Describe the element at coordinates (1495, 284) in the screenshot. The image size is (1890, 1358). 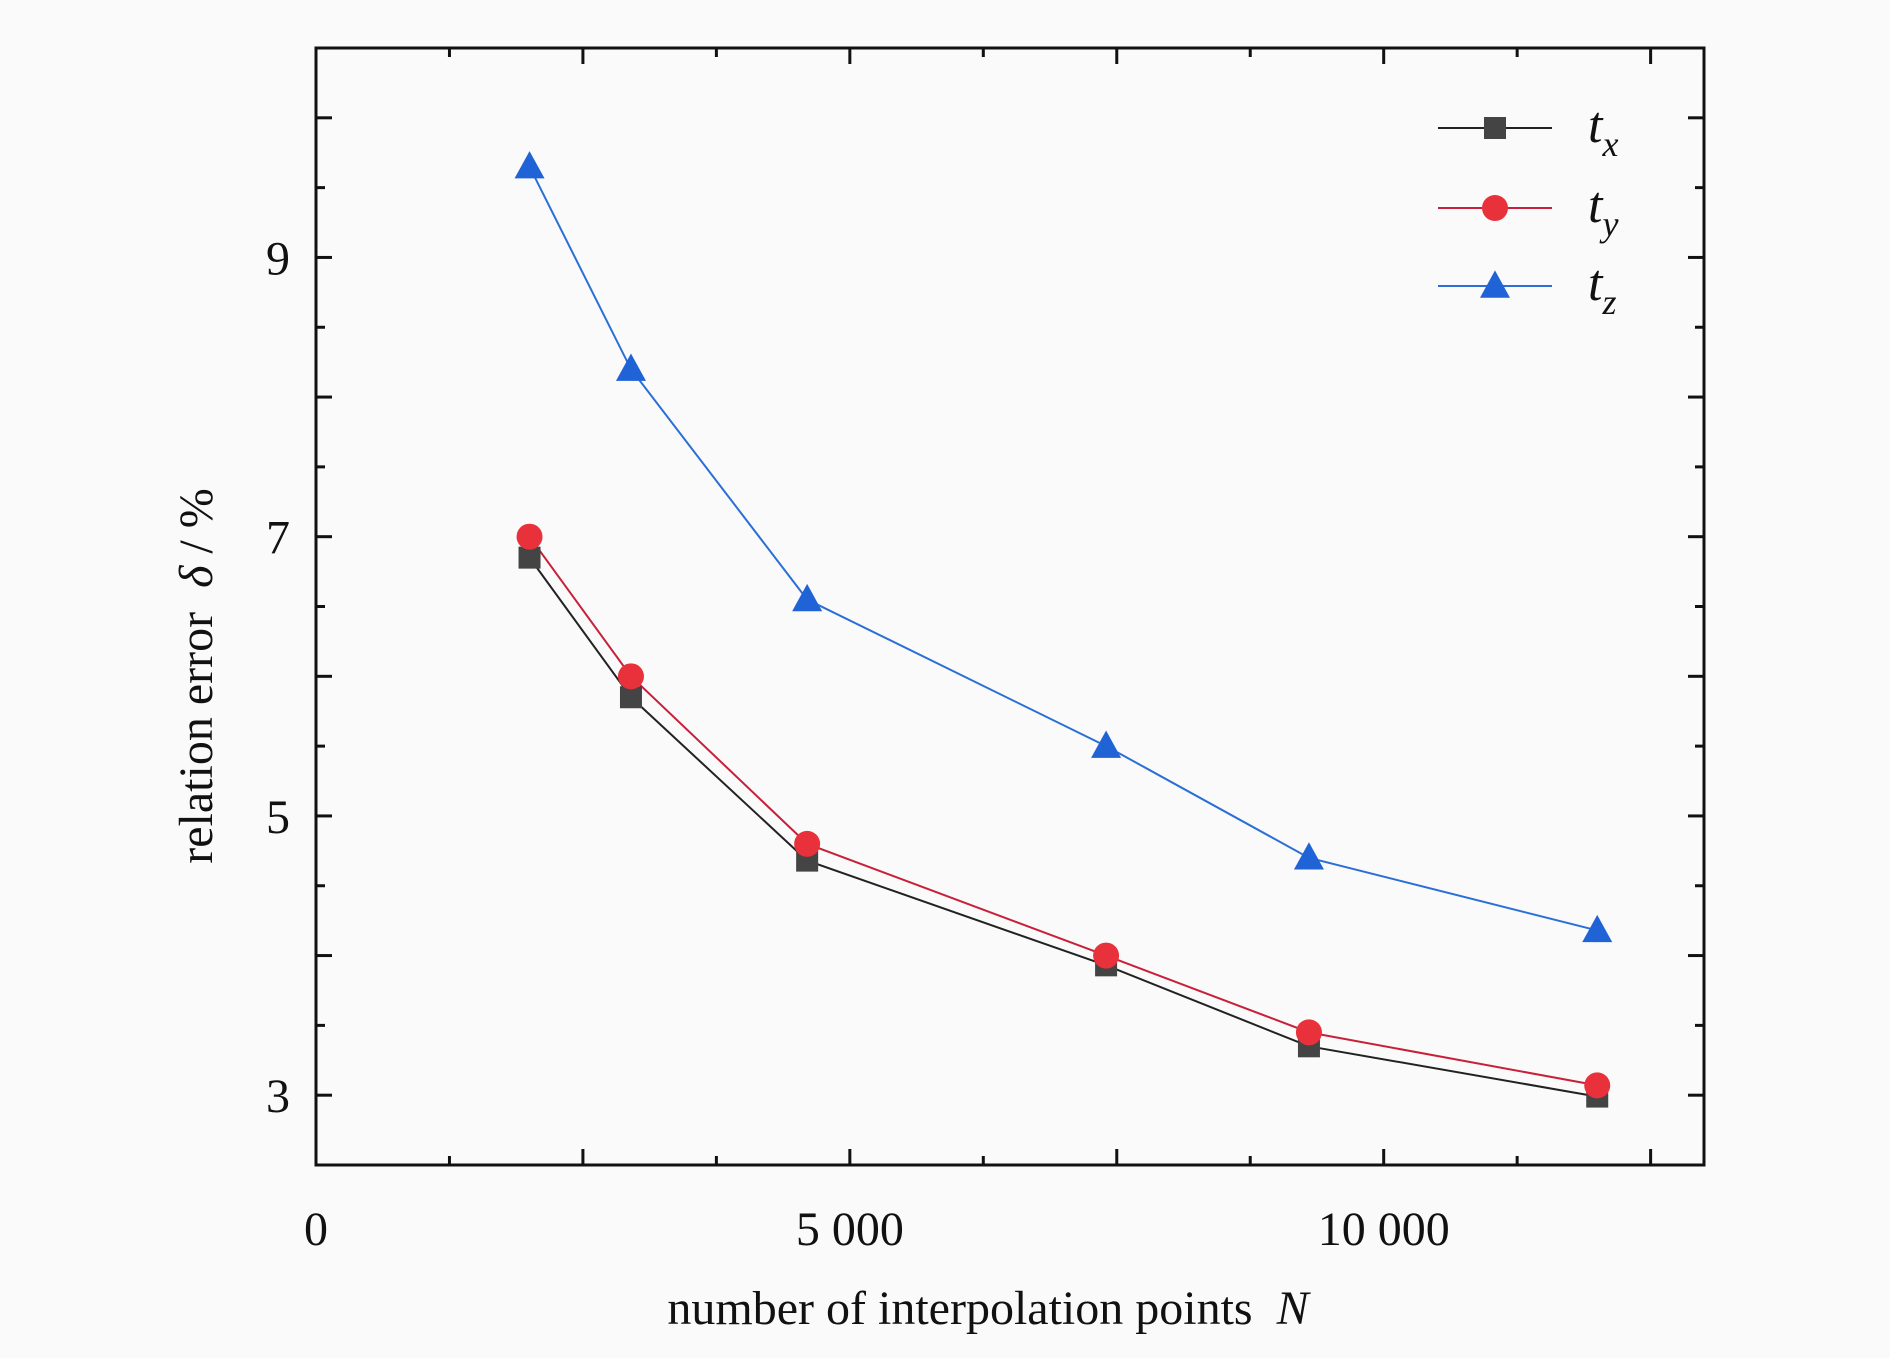
I see `legend-marker-tz` at that location.